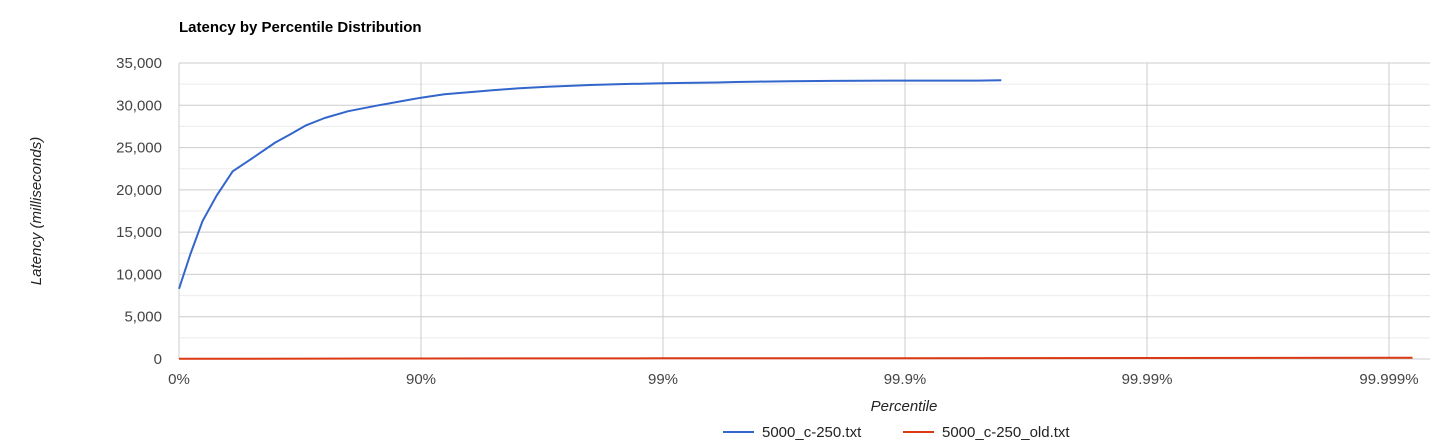 The width and height of the screenshot is (1433, 448). I want to click on chart-title: Latency by Percentile Distribution, so click(300, 27).